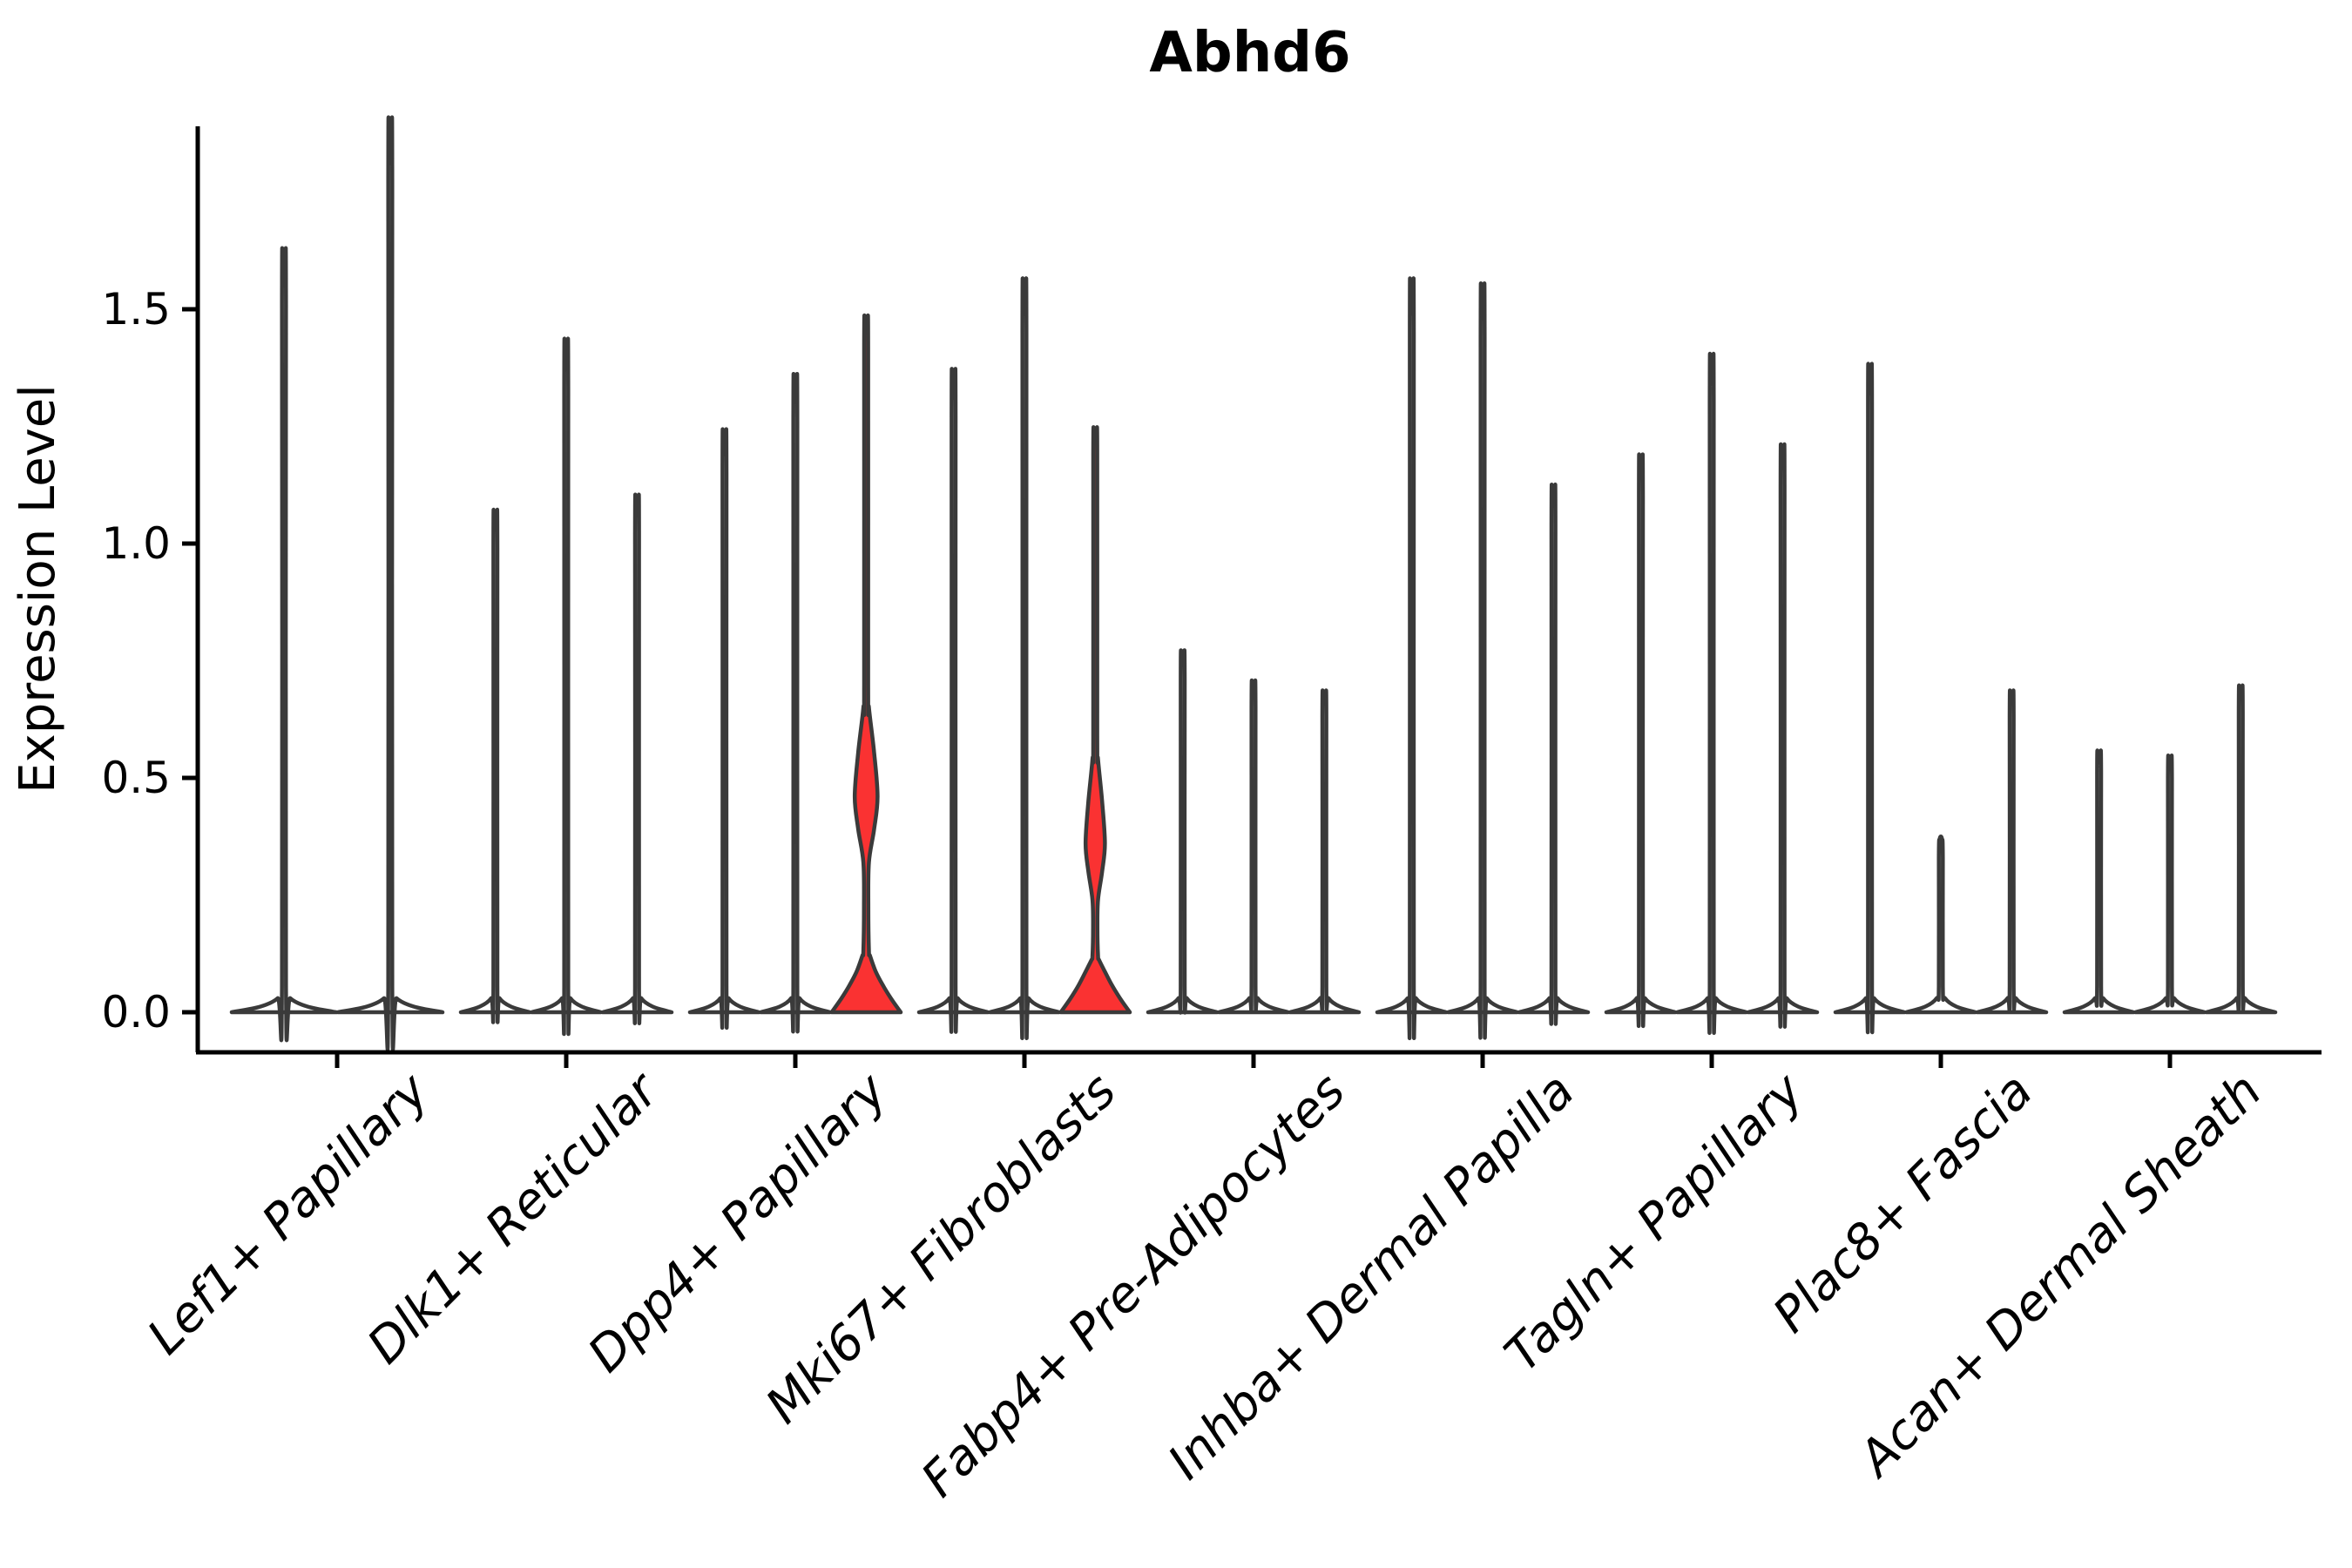  What do you see at coordinates (1133, 1285) in the screenshot?
I see `x-tick-label: Fabp4+ Pre-Adipocytes` at bounding box center [1133, 1285].